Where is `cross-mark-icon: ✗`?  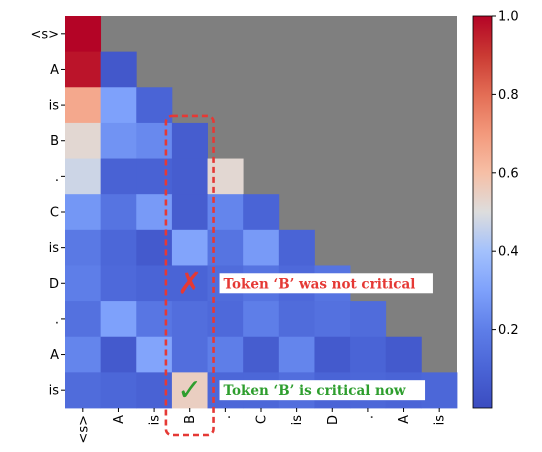 cross-mark-icon: ✗ is located at coordinates (189, 283).